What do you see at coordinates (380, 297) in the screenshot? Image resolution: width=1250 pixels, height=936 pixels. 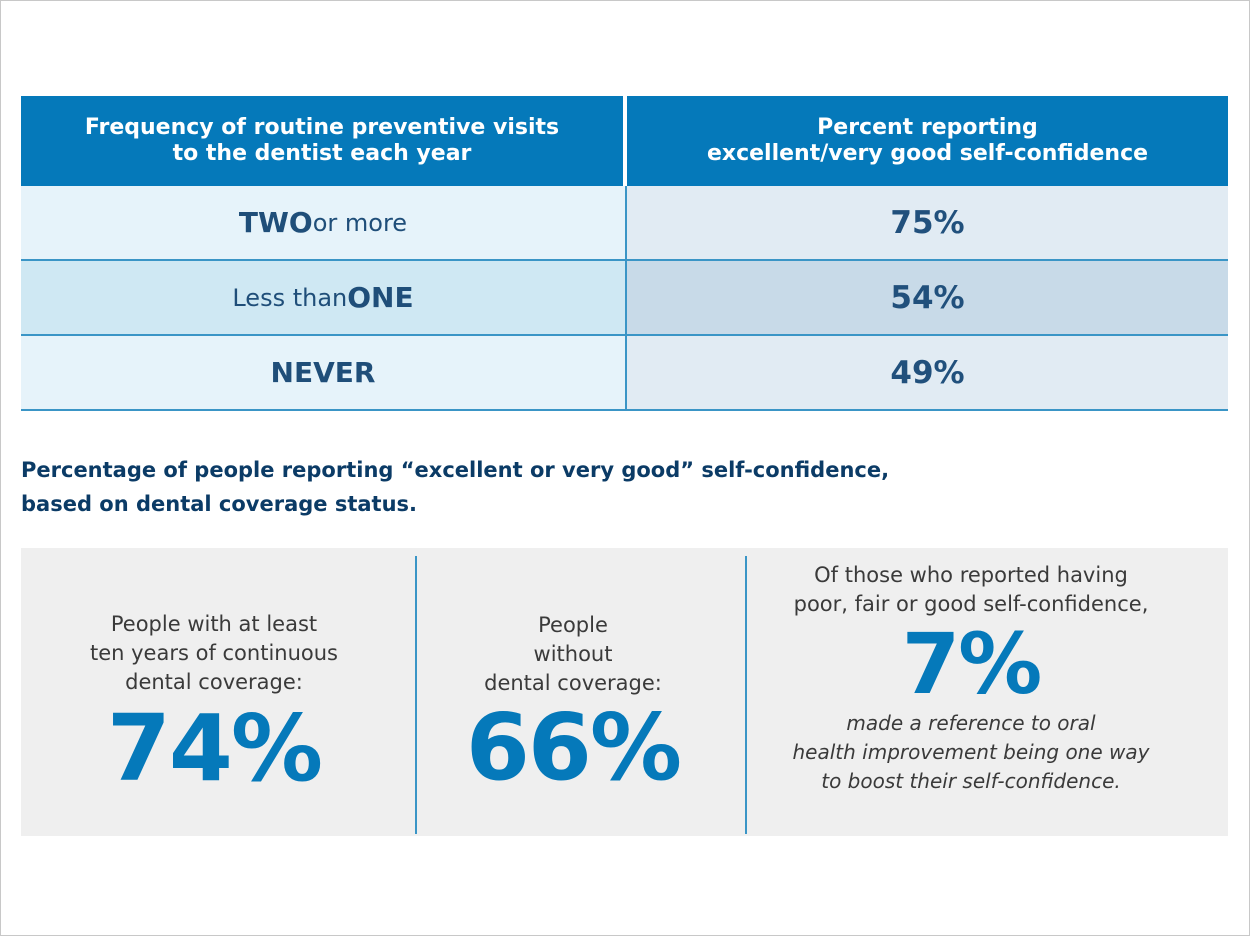 I see `row-label-emphasis: ONE` at bounding box center [380, 297].